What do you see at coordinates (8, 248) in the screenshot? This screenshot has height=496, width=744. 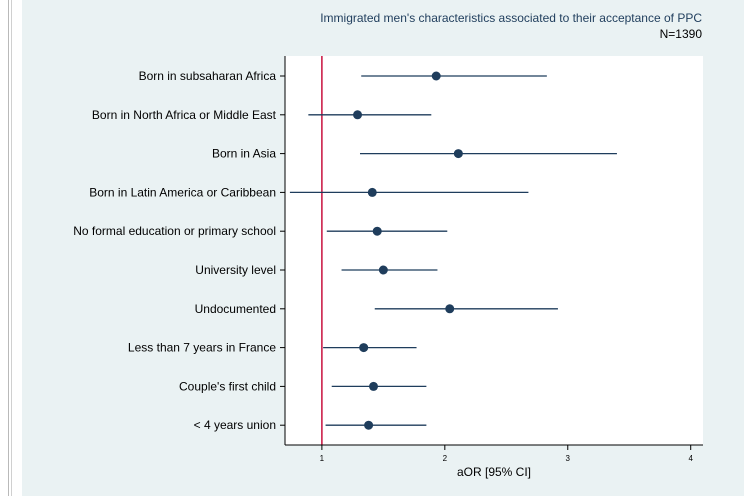 I see `left-frame-line` at bounding box center [8, 248].